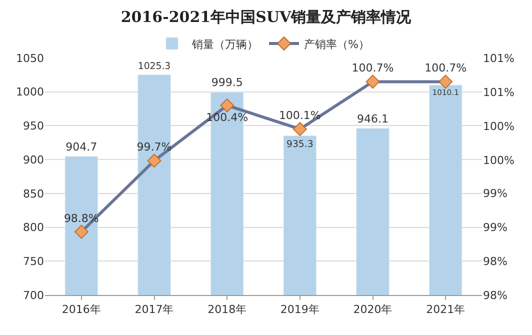  I want to click on x-tick-label: 2019年, so click(300, 309).